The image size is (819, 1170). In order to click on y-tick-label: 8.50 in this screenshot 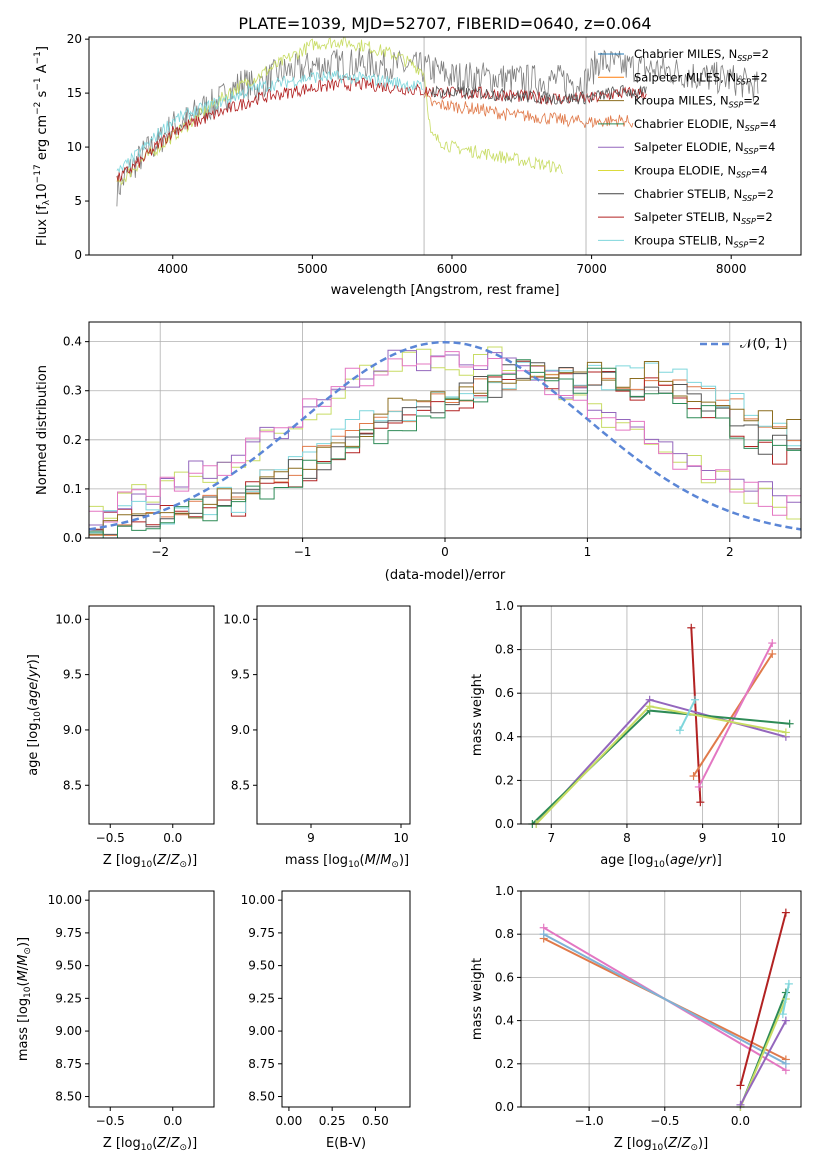, I will do `click(261, 1097)`.